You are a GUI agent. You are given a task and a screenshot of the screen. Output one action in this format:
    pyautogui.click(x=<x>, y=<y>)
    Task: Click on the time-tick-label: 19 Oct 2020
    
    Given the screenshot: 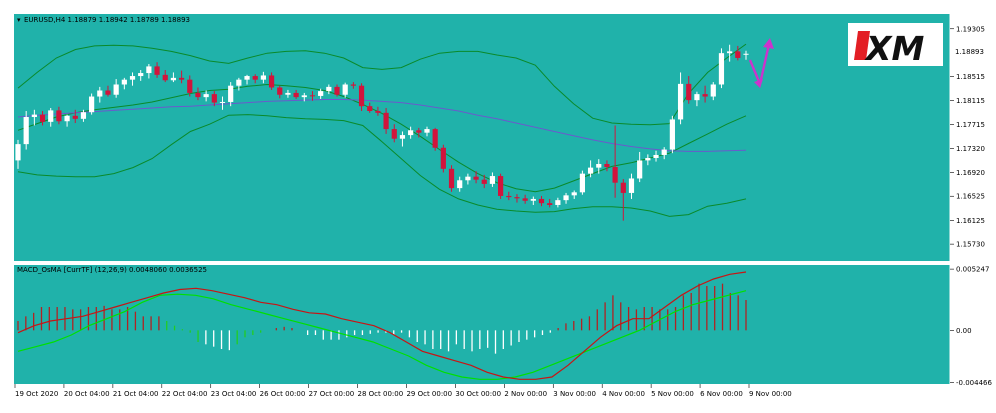 What is the action you would take?
    pyautogui.click(x=36, y=394)
    